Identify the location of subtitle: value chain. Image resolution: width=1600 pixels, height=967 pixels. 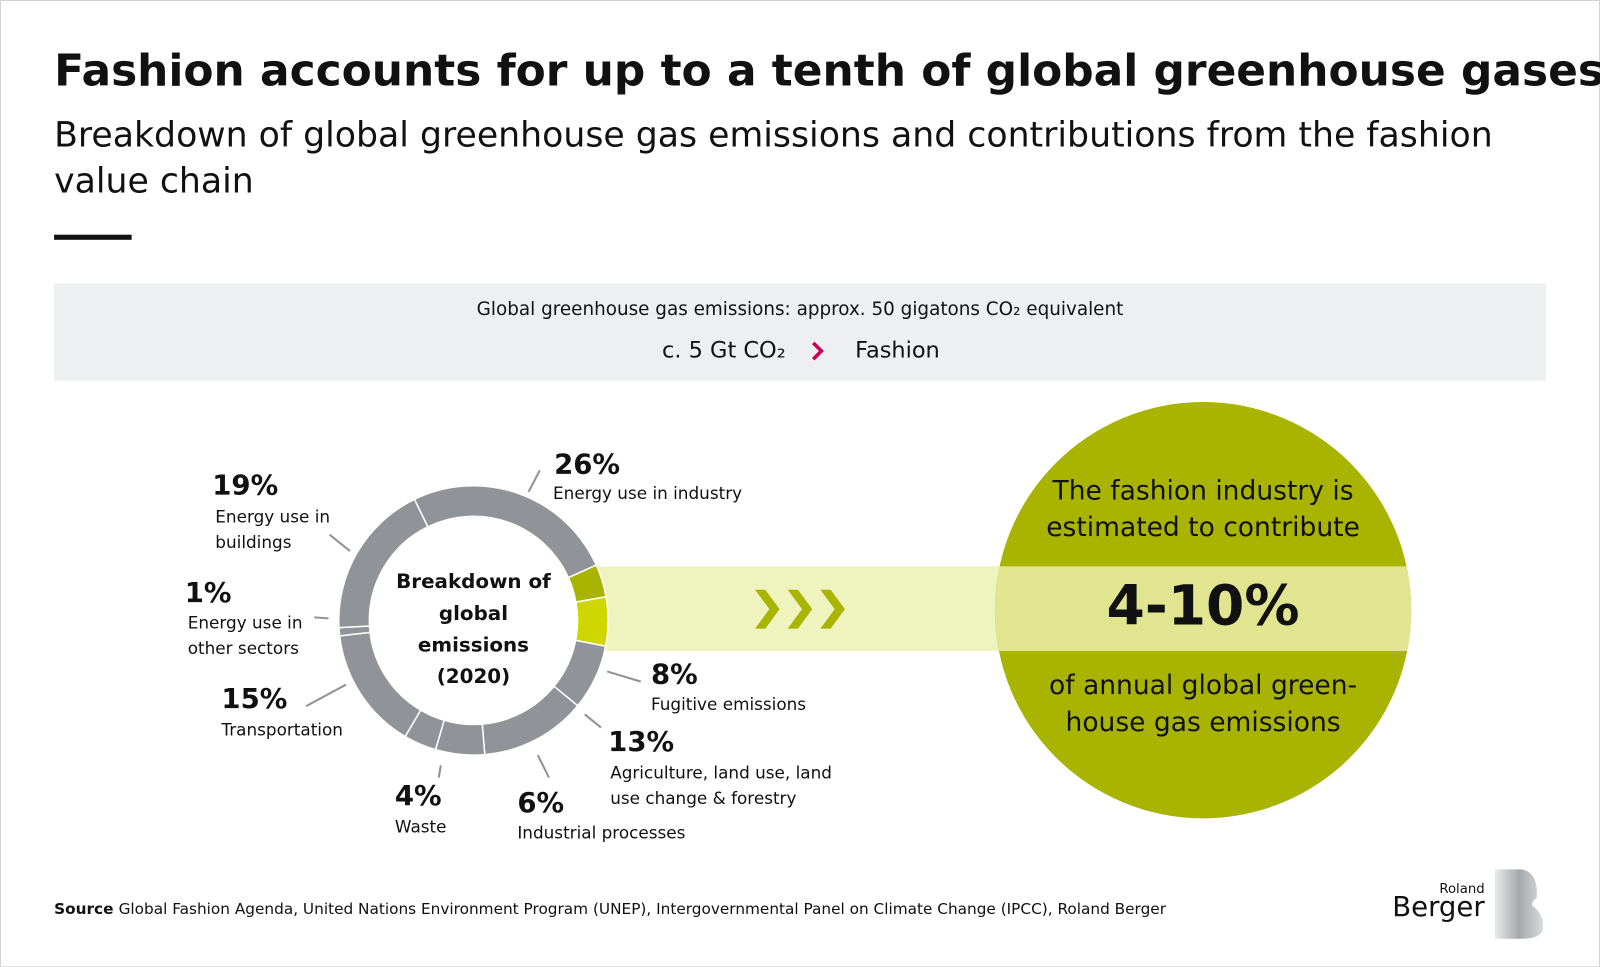
(154, 182).